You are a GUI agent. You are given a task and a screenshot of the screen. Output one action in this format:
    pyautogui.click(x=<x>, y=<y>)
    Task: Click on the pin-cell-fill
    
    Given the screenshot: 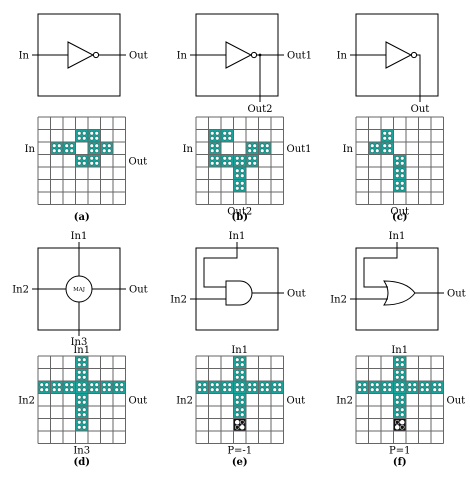 What is the action you would take?
    pyautogui.click(x=399, y=424)
    